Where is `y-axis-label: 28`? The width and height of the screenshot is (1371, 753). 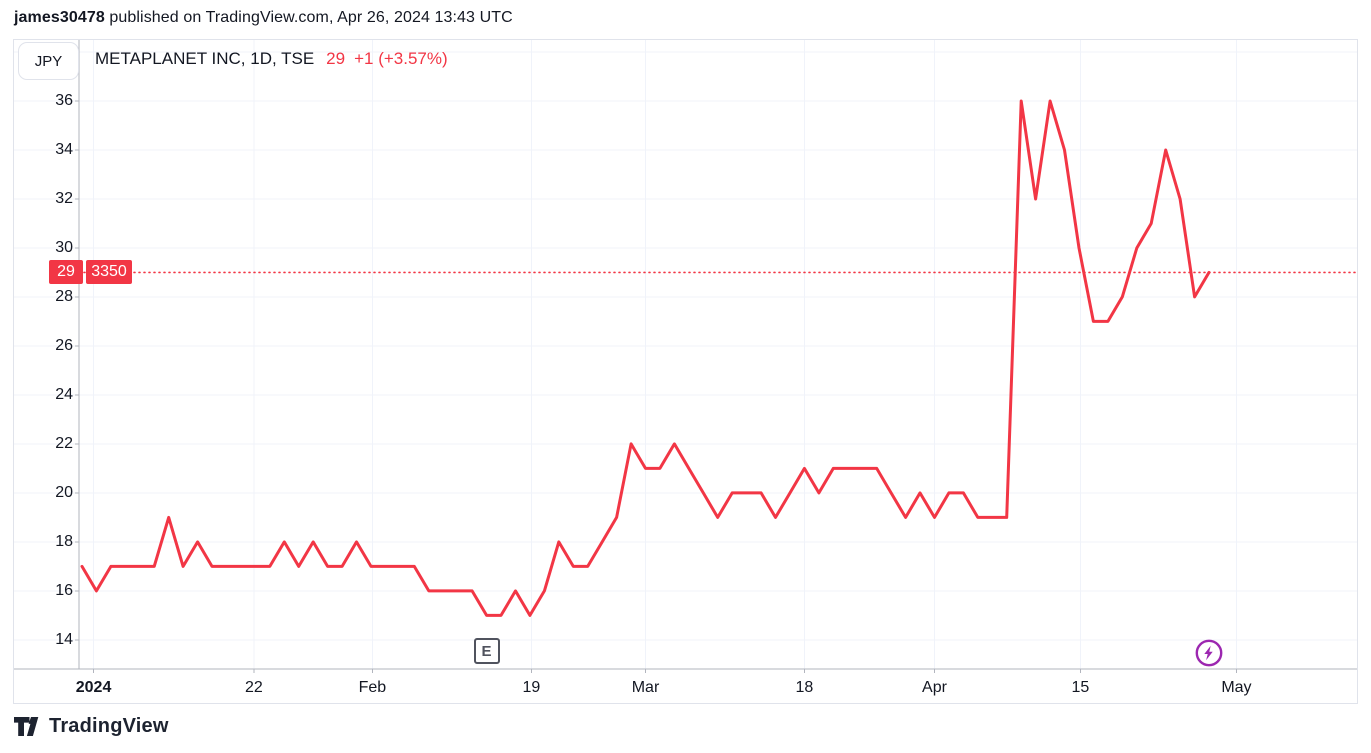 y-axis-label: 28 is located at coordinates (64, 296).